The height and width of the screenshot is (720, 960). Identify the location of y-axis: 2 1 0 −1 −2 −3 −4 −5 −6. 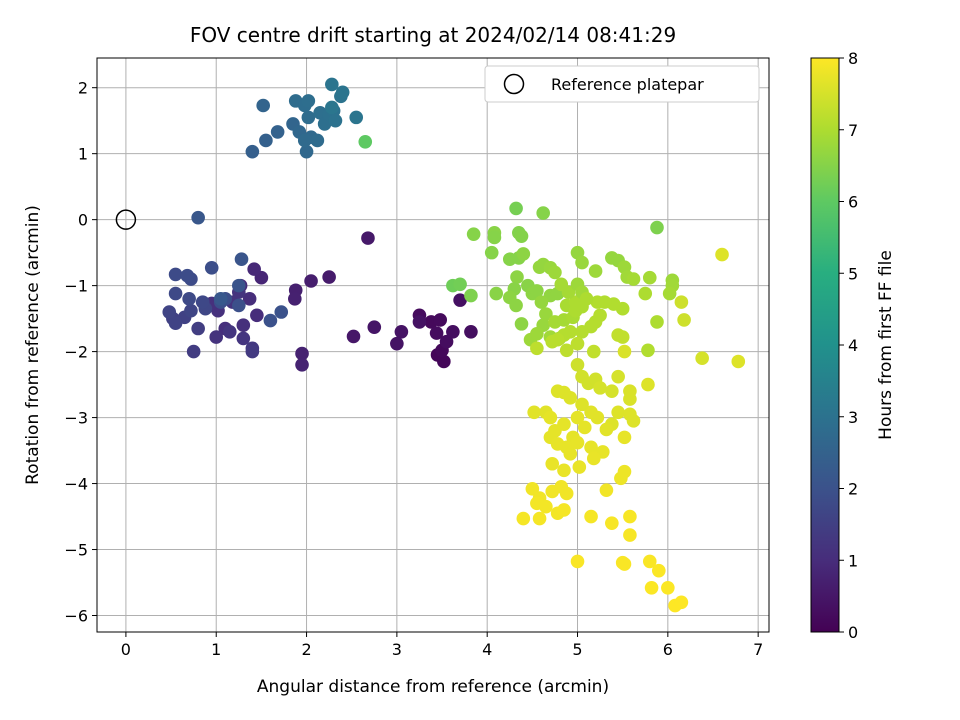
(80, 352).